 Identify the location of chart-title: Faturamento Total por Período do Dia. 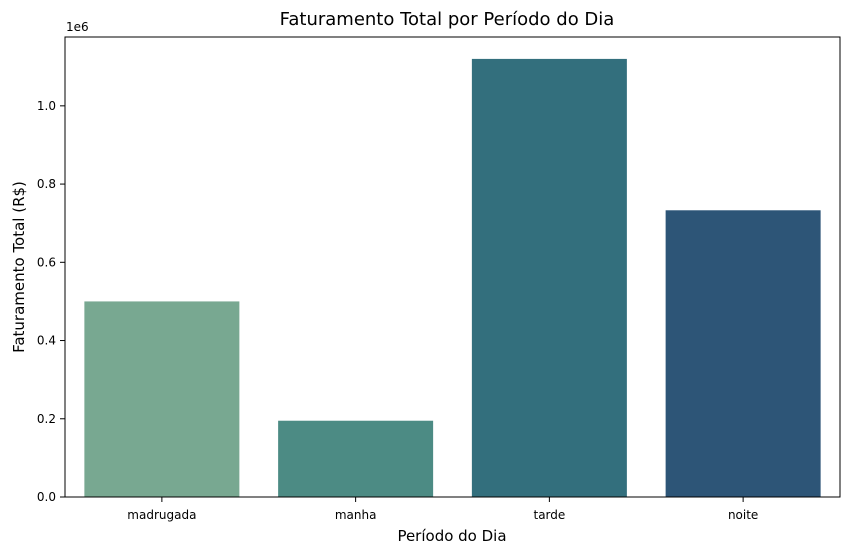
(447, 19).